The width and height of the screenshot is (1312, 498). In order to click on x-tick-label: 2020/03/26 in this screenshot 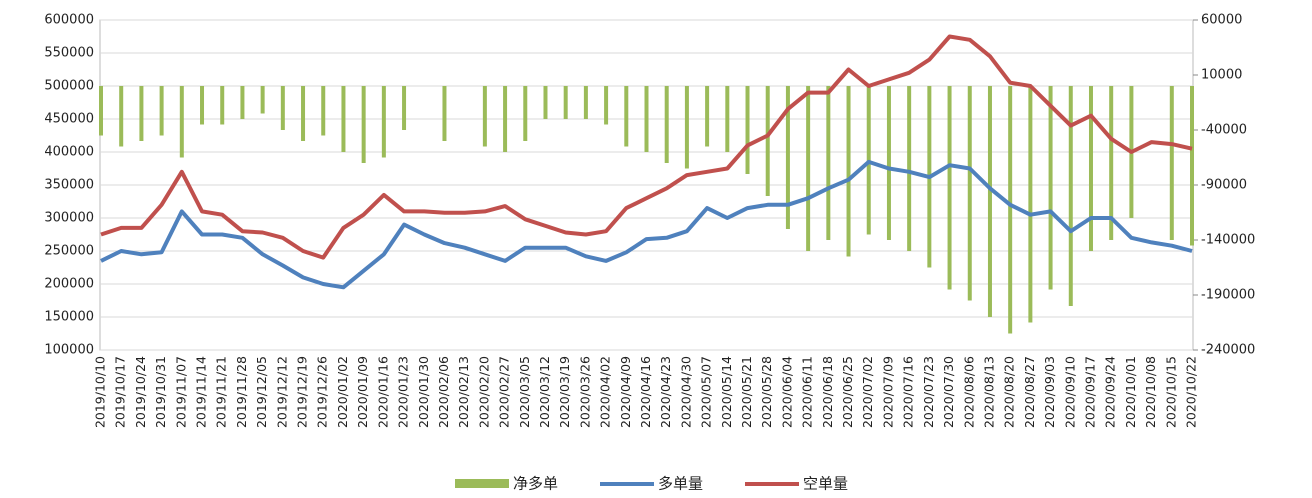, I will do `click(584, 392)`.